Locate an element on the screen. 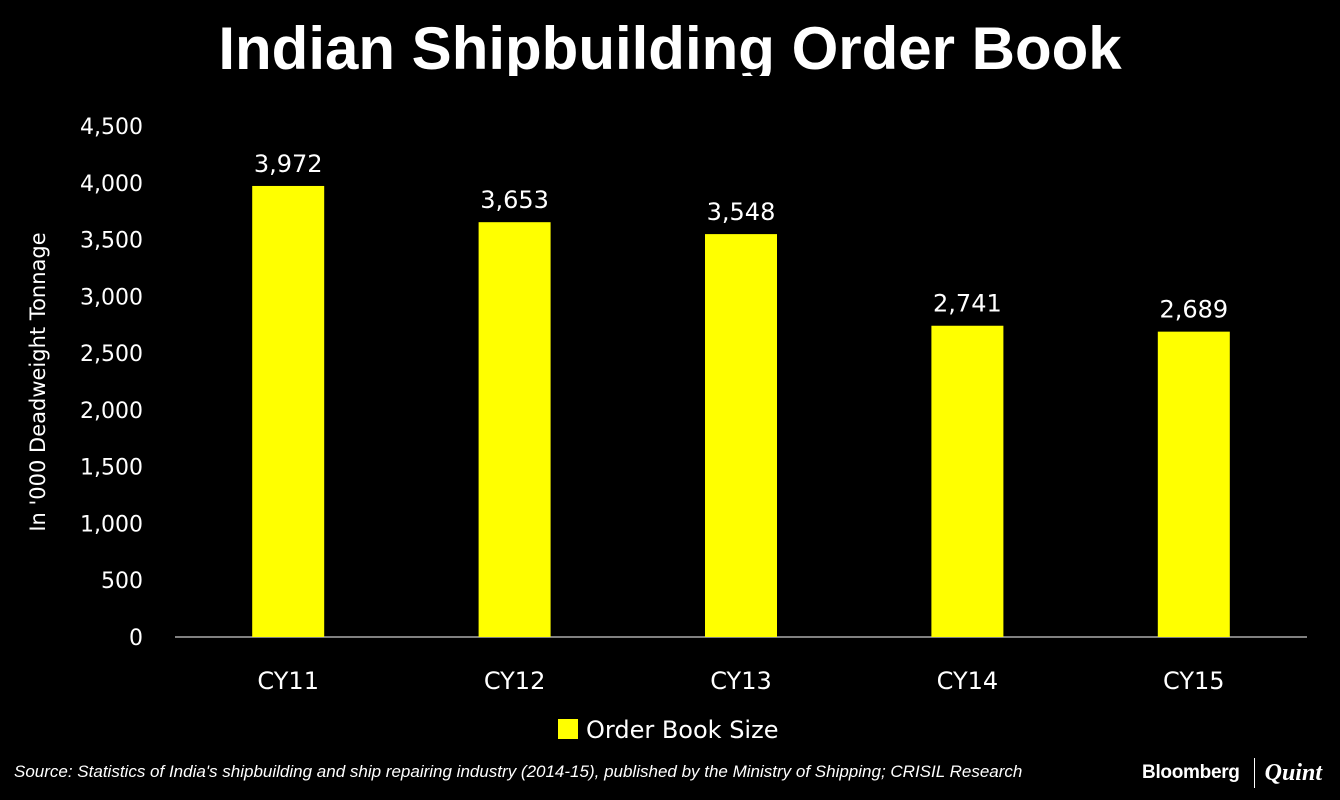 This screenshot has height=800, width=1340. legend-swatch is located at coordinates (568, 729).